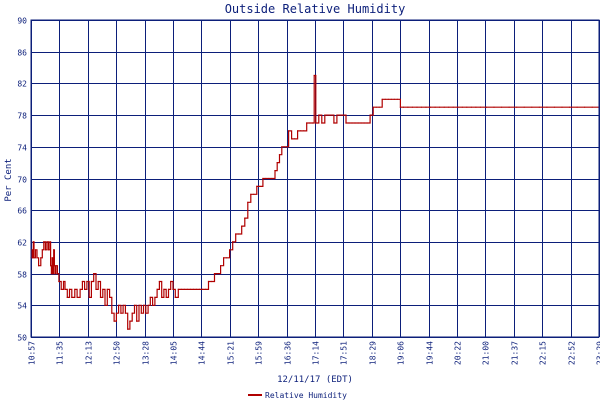 The image size is (600, 400). Describe the element at coordinates (22, 338) in the screenshot. I see `y-tick-label: 50` at that location.